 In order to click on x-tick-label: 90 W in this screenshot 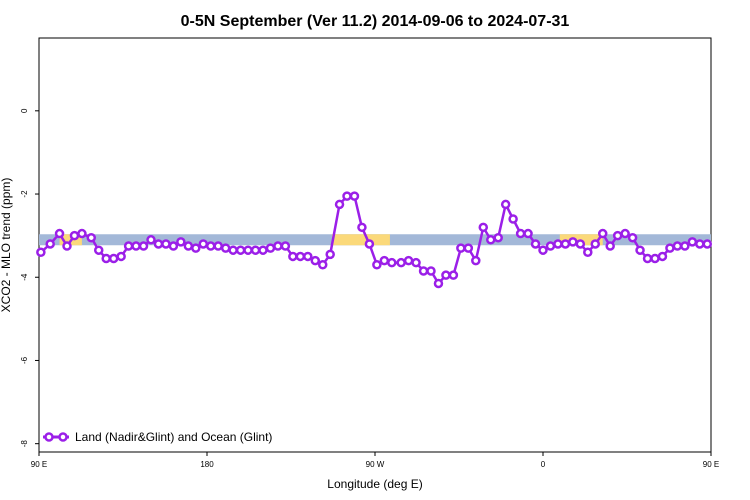, I will do `click(375, 464)`.